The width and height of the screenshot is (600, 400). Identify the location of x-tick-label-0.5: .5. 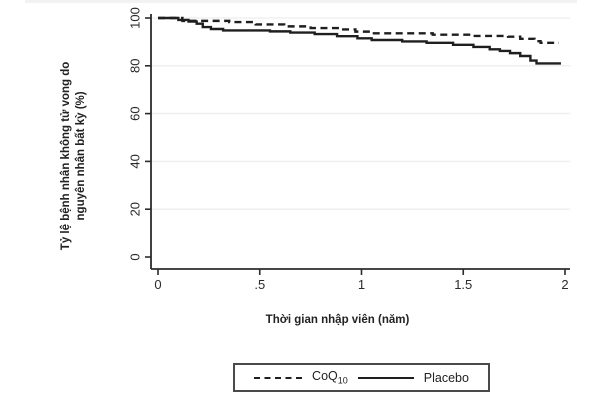
(259, 284).